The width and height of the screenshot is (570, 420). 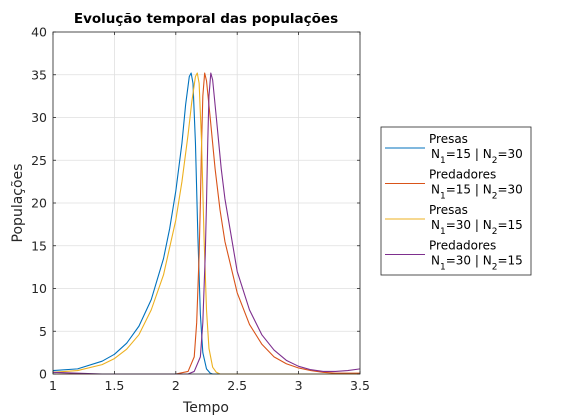 I want to click on x-tick-label: 3.5, so click(x=360, y=385).